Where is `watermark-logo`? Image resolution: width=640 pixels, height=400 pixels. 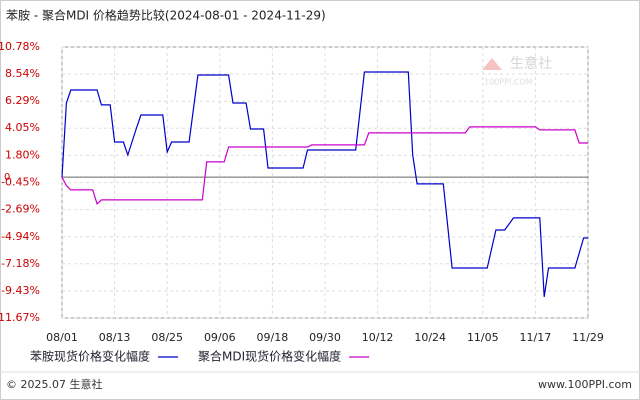 watermark-logo is located at coordinates (492, 64).